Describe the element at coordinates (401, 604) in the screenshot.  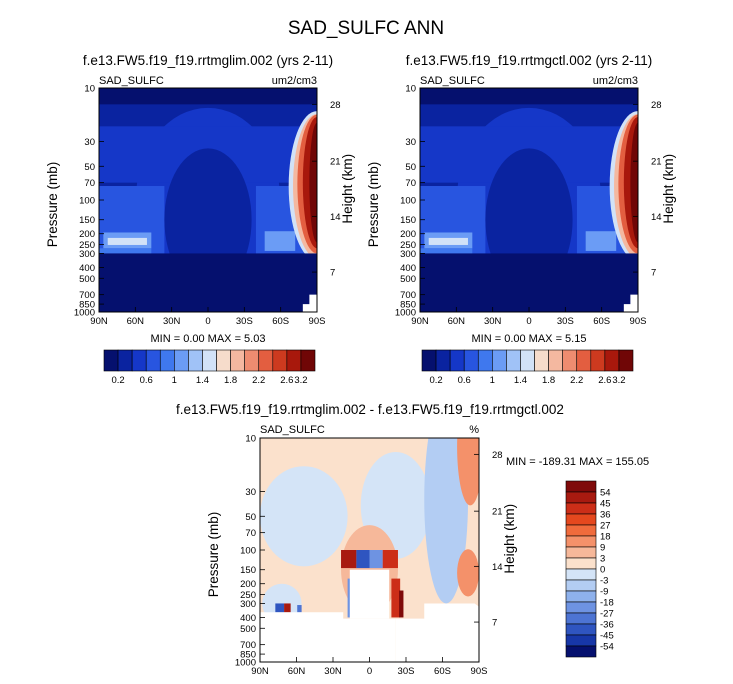
I see `tropical-red-core` at that location.